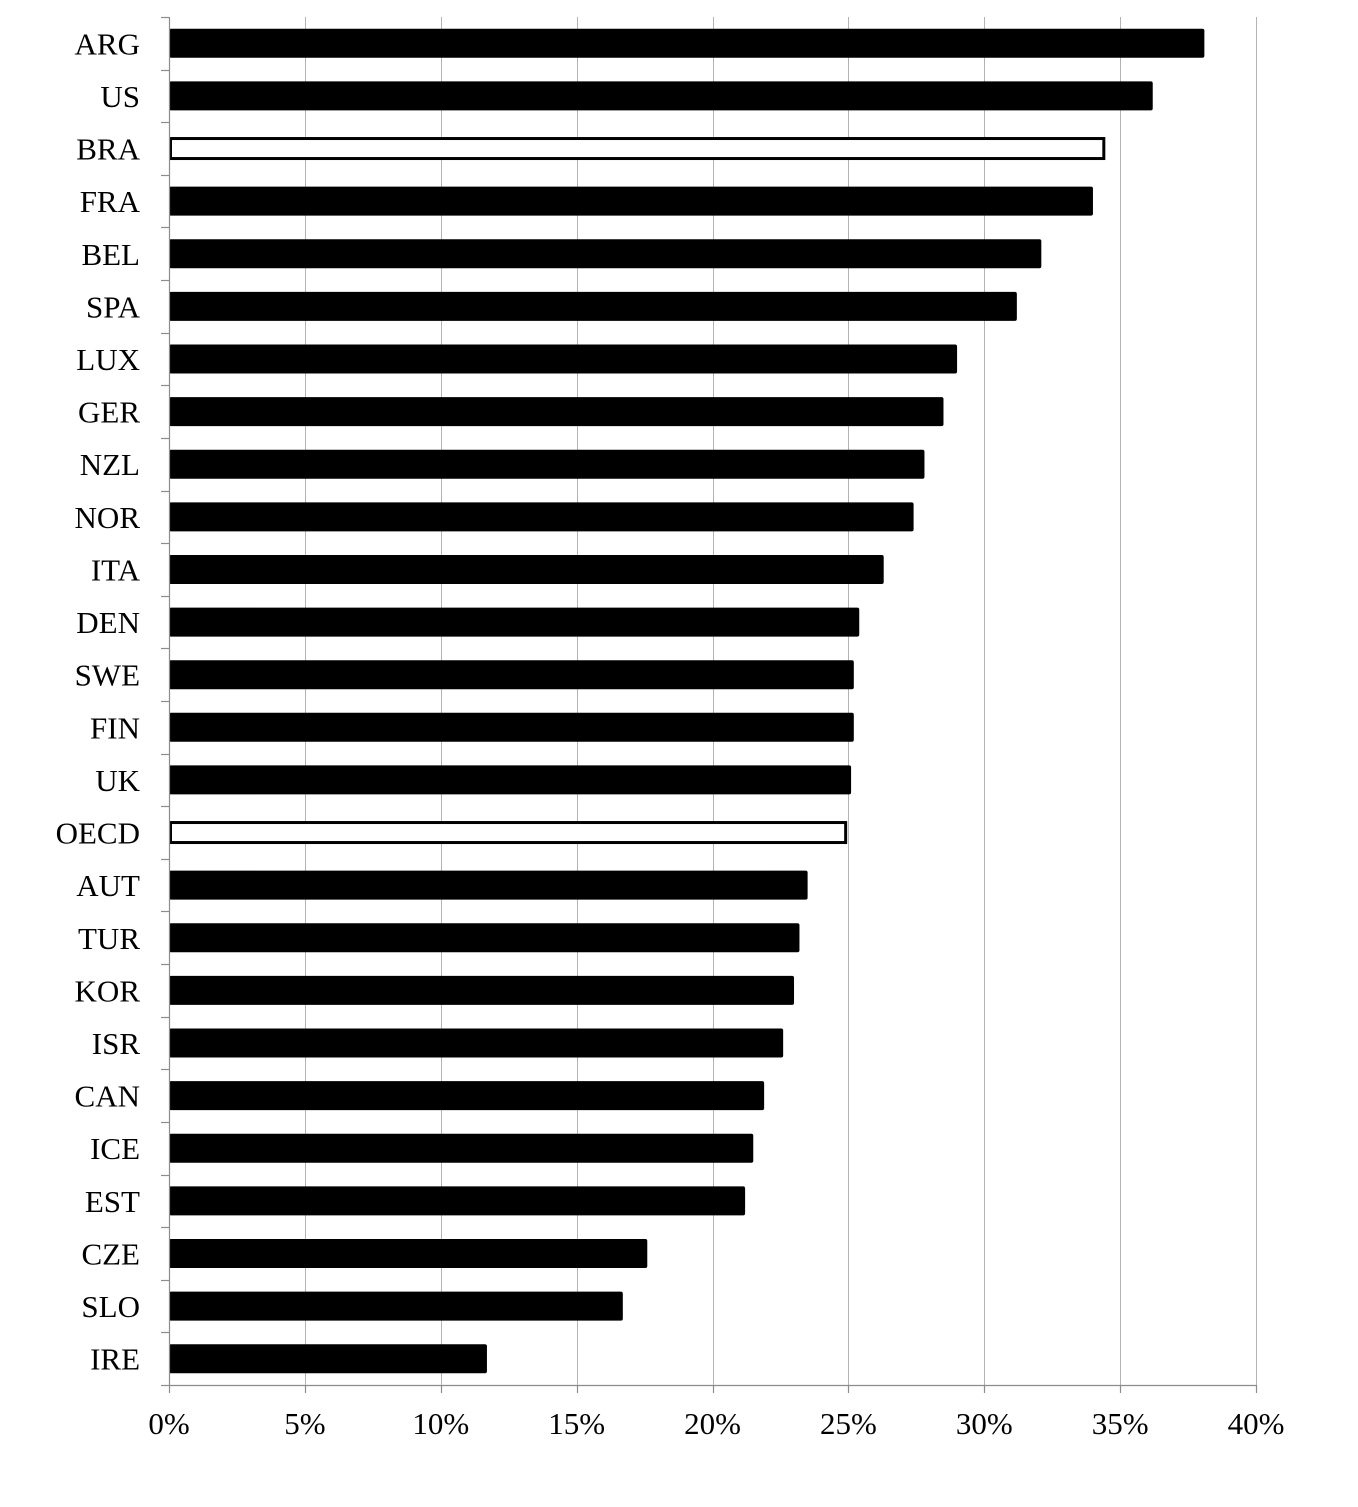 This screenshot has height=1507, width=1358. I want to click on bar-ire, so click(328, 1359).